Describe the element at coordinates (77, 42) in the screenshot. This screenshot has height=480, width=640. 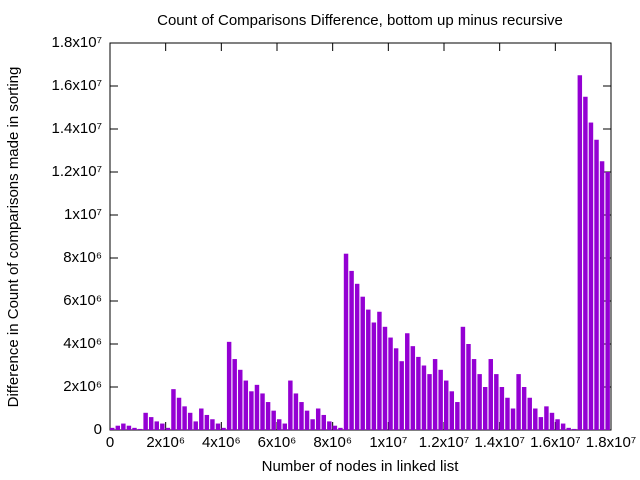
I see `y-tick-label: 1.8x10⁷` at that location.